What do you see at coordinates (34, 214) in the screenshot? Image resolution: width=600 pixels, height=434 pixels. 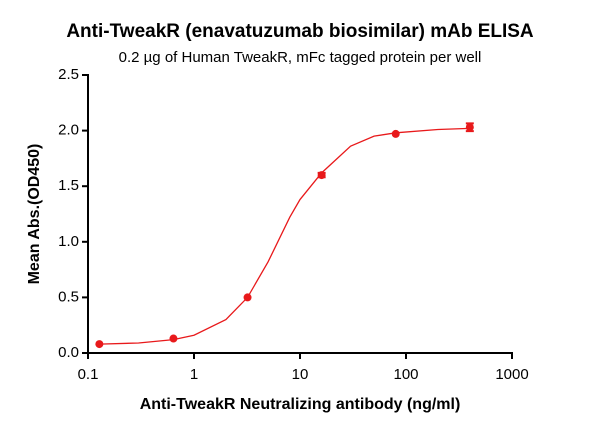 I see `y-axis-label: Mean Abs.(OD450)` at bounding box center [34, 214].